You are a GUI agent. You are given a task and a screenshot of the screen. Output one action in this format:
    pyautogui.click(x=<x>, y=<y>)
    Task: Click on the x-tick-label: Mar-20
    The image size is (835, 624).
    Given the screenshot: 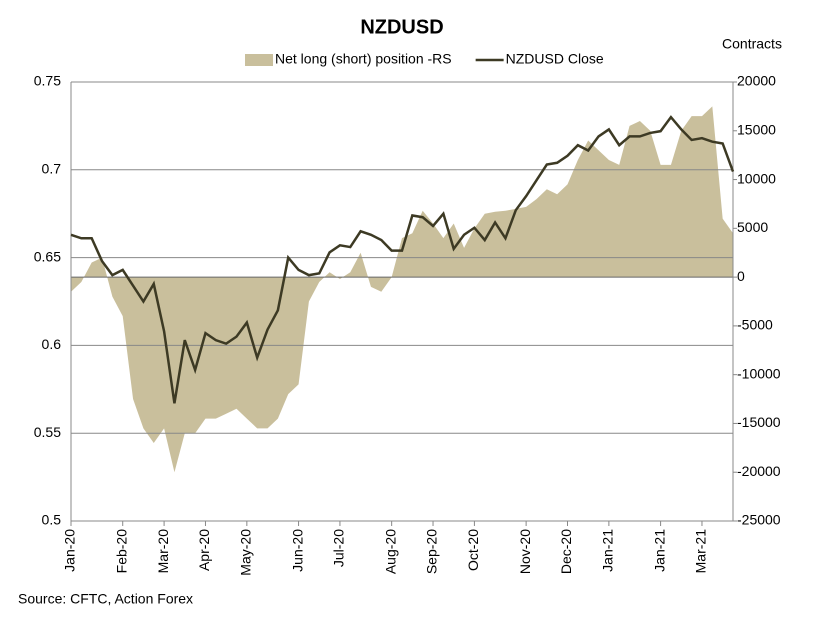 What is the action you would take?
    pyautogui.click(x=163, y=551)
    